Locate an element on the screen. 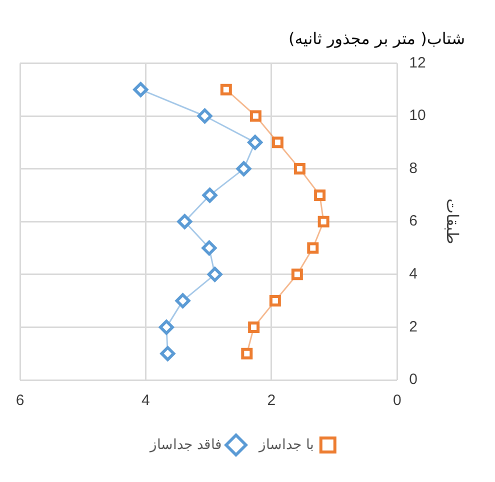 The height and width of the screenshot is (482, 495). y-tick-label: 6 is located at coordinates (413, 221).